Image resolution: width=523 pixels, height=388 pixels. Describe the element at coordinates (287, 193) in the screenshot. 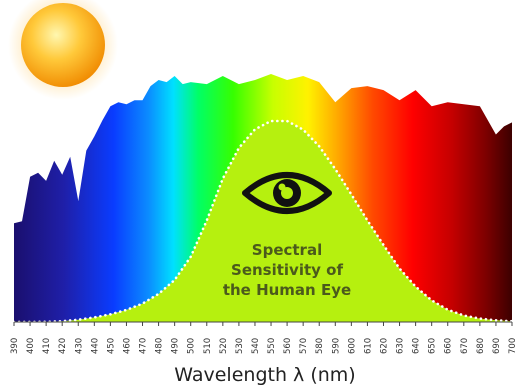

I see `eye-icon` at that location.